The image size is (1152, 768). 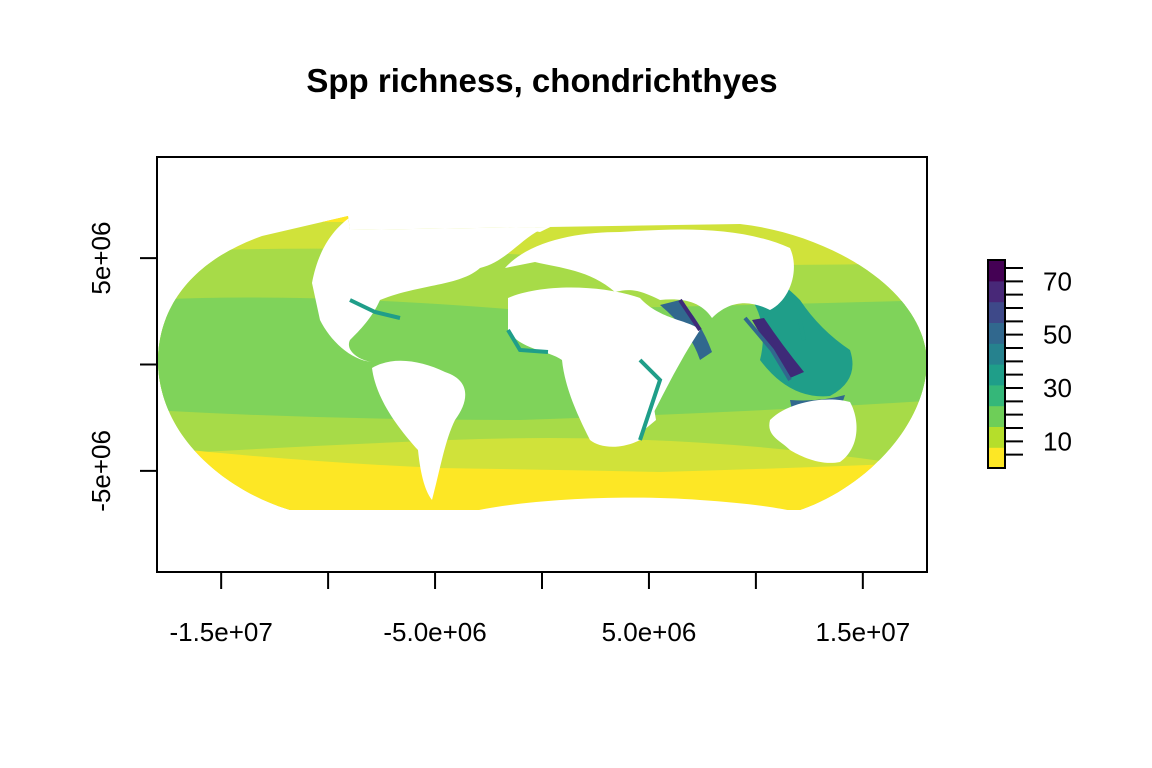 I want to click on legend-tick-label: 30, so click(x=1057, y=388).